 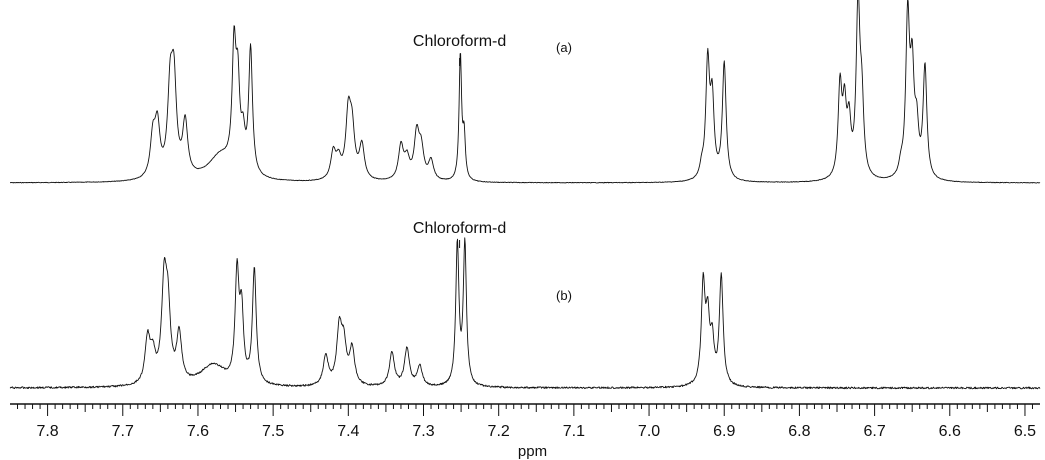 What do you see at coordinates (799, 431) in the screenshot?
I see `tick-label: 6.8` at bounding box center [799, 431].